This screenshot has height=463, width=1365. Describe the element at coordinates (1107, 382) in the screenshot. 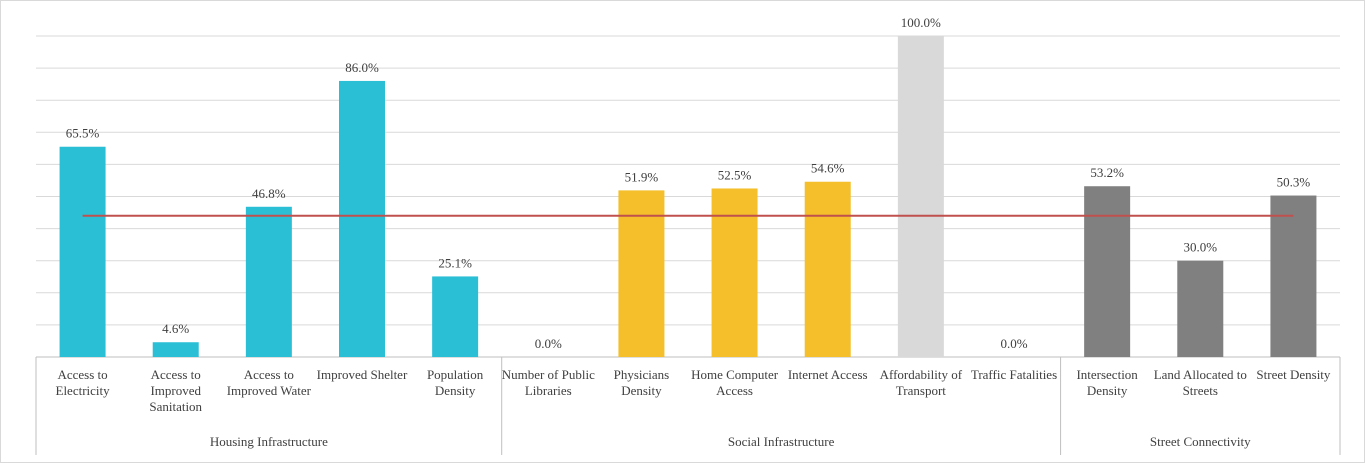

I see `x-tick-label: Intersection Density` at that location.